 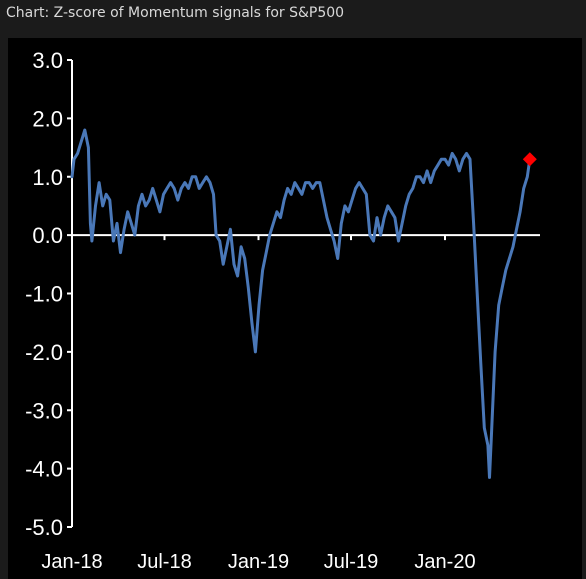 I want to click on y-tick-label: 1.0, so click(x=47, y=177).